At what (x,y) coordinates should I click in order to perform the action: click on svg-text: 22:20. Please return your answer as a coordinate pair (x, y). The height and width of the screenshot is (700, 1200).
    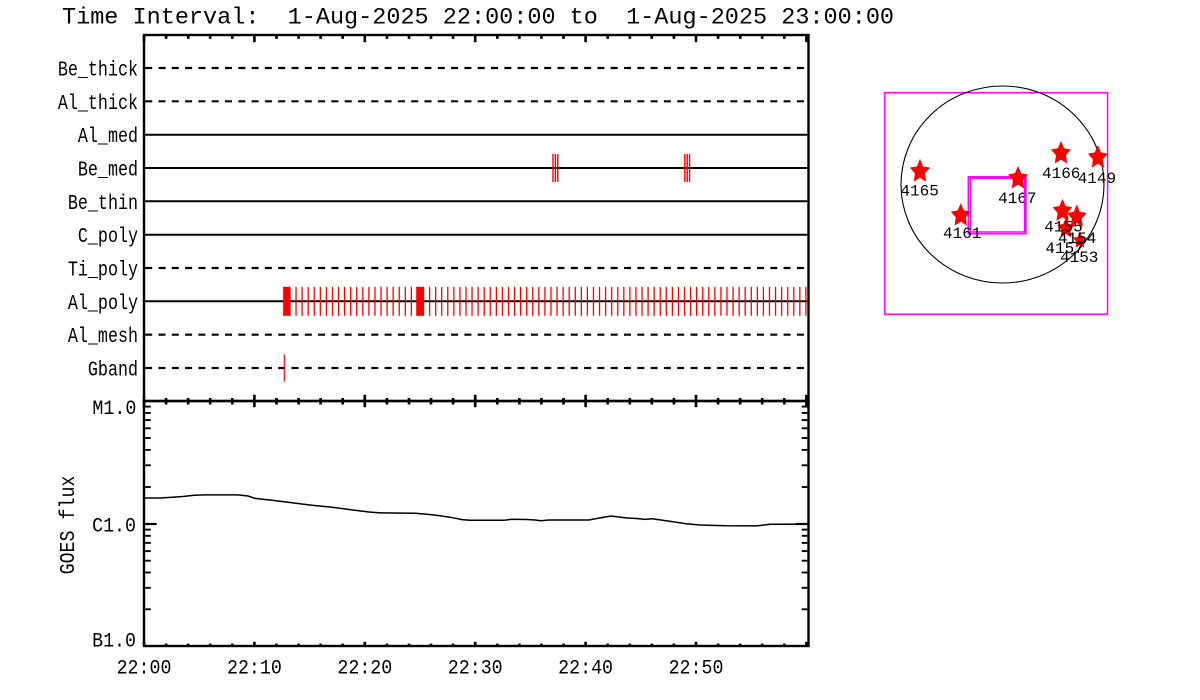
    Looking at the image, I should click on (364, 668).